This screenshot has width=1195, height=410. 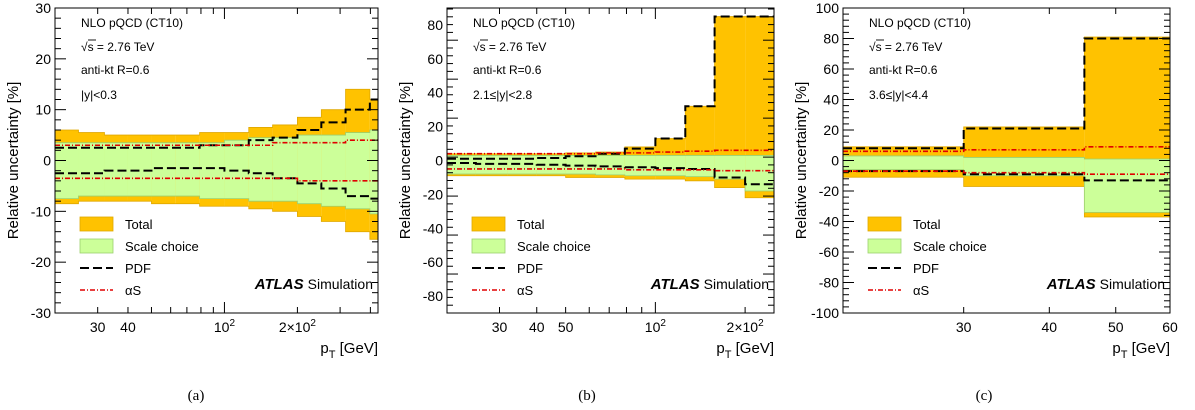 I want to click on x-tick-label: 30, so click(x=98, y=327).